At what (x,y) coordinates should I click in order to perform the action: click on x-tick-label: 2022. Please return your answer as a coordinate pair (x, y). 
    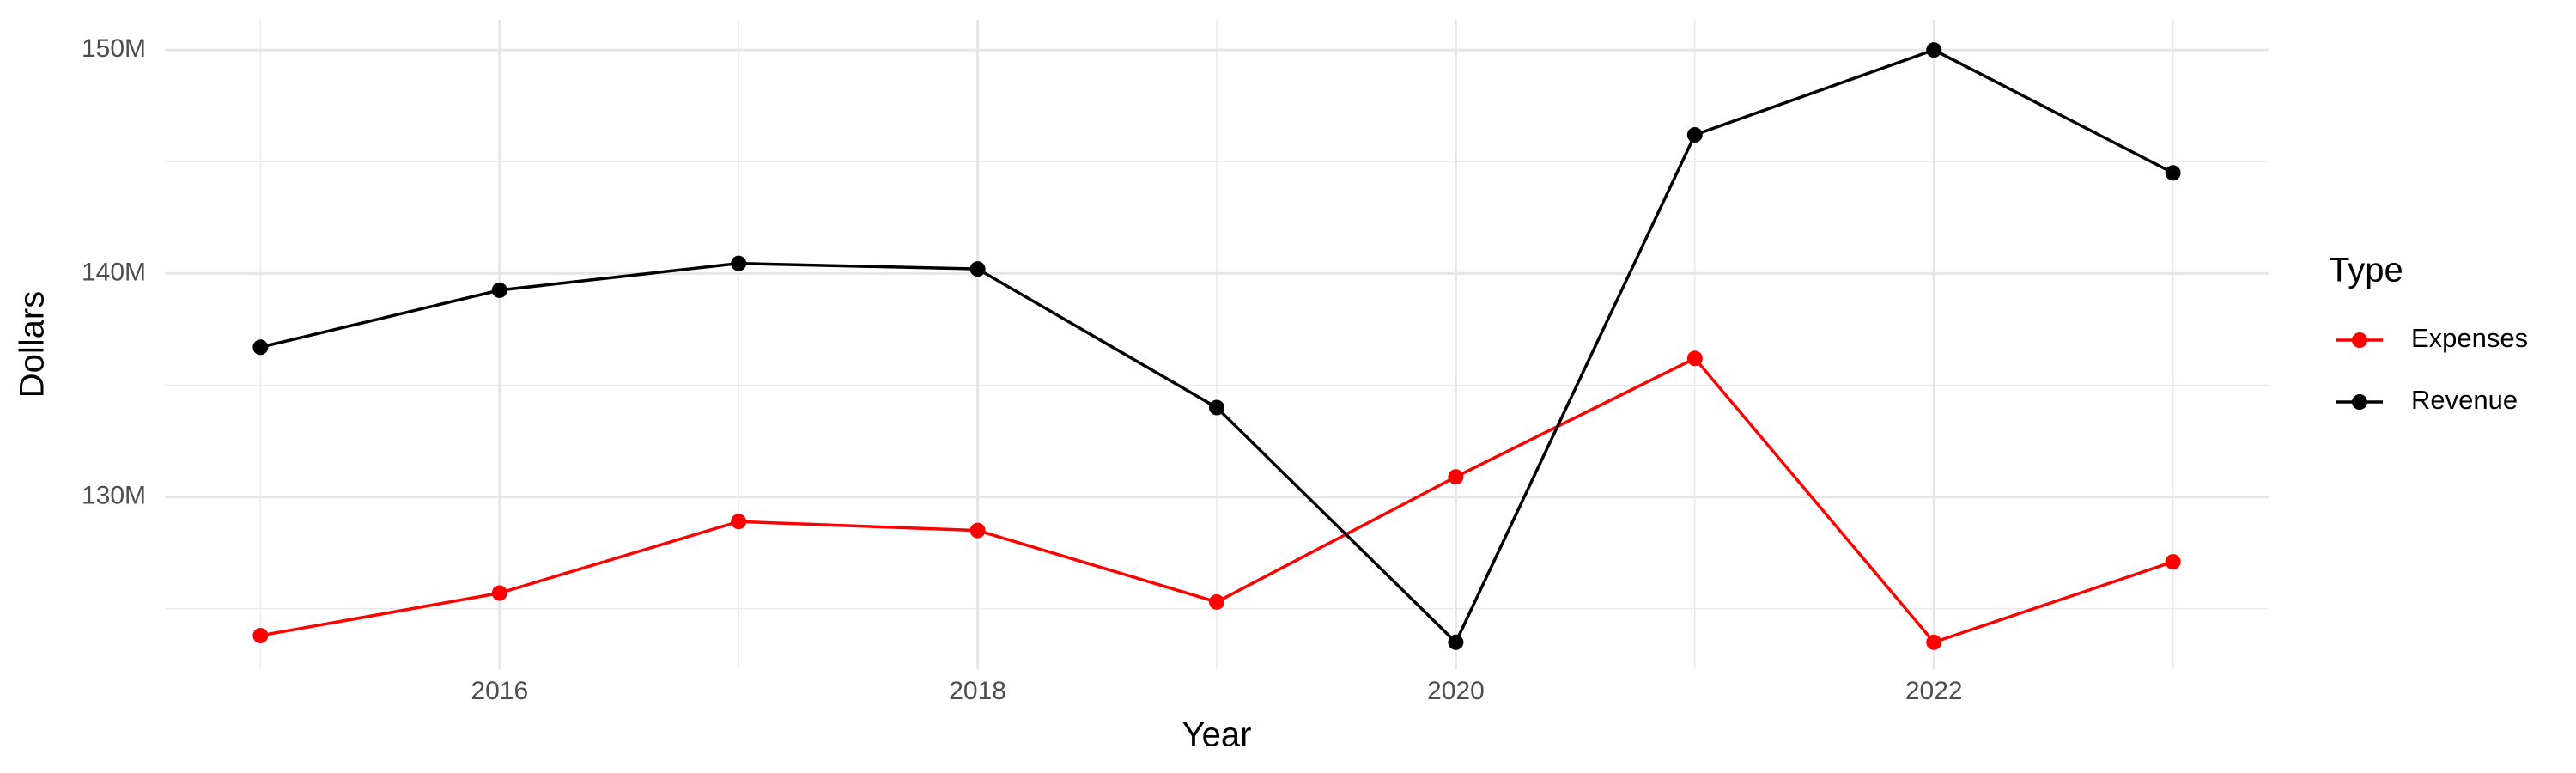
    Looking at the image, I should click on (1934, 691).